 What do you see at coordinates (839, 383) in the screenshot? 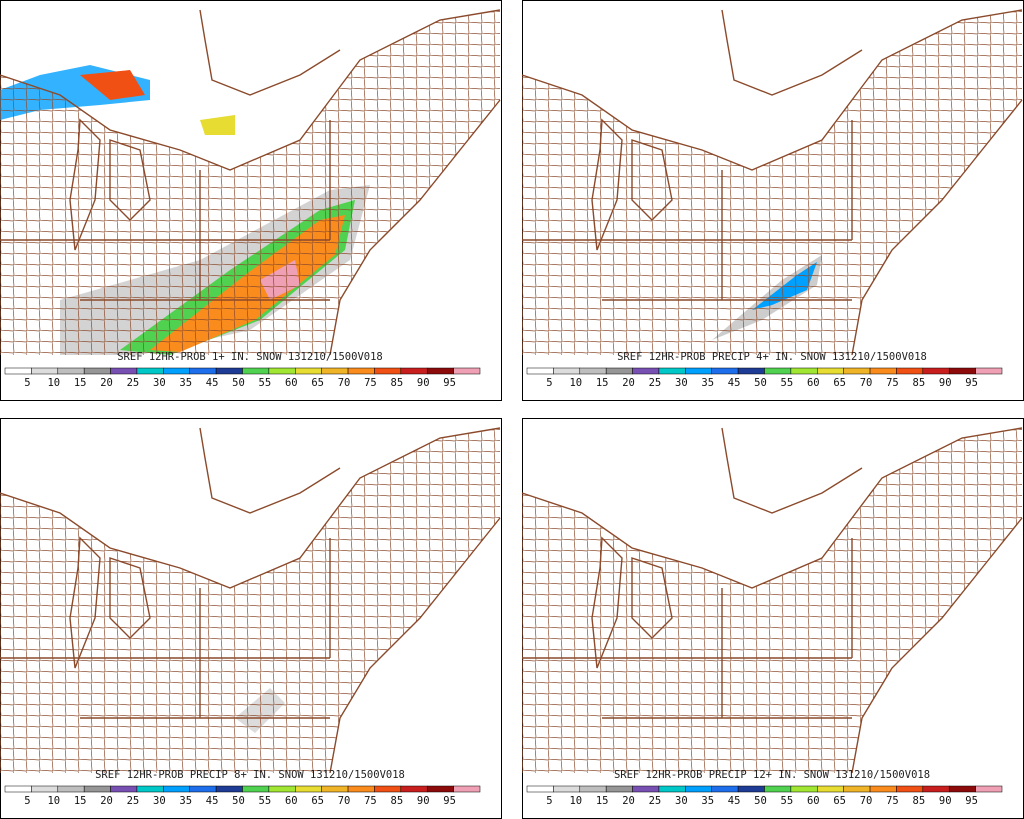
I see `colorbar-label: 65` at bounding box center [839, 383].